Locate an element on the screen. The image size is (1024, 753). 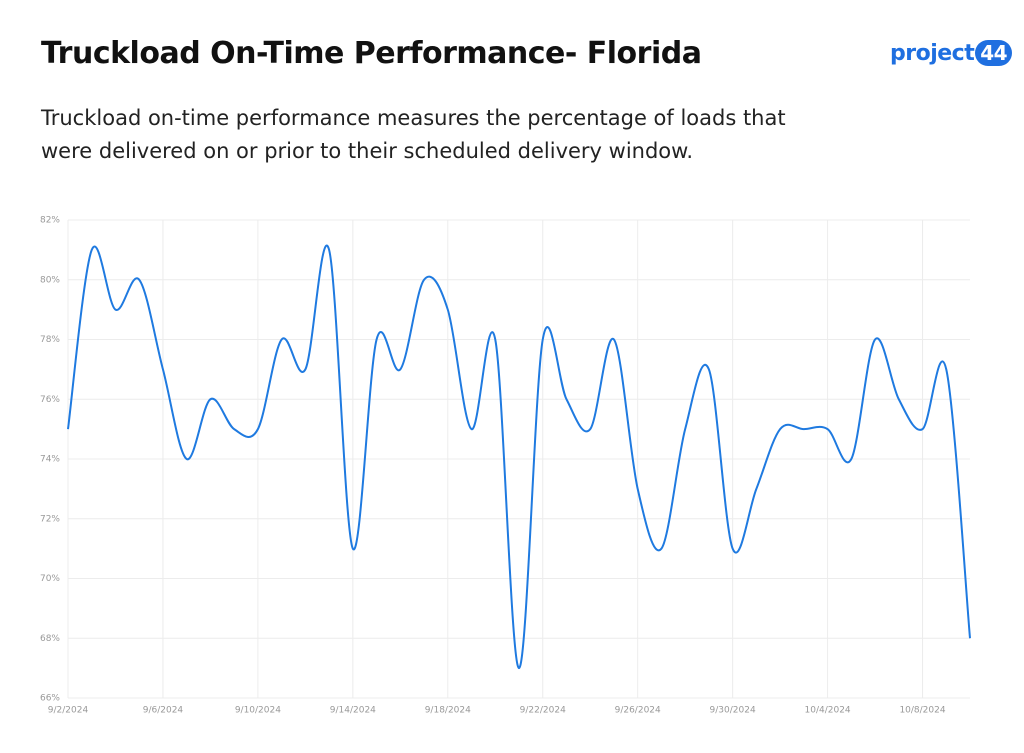
y-tick-label: 74% is located at coordinates (50, 460).